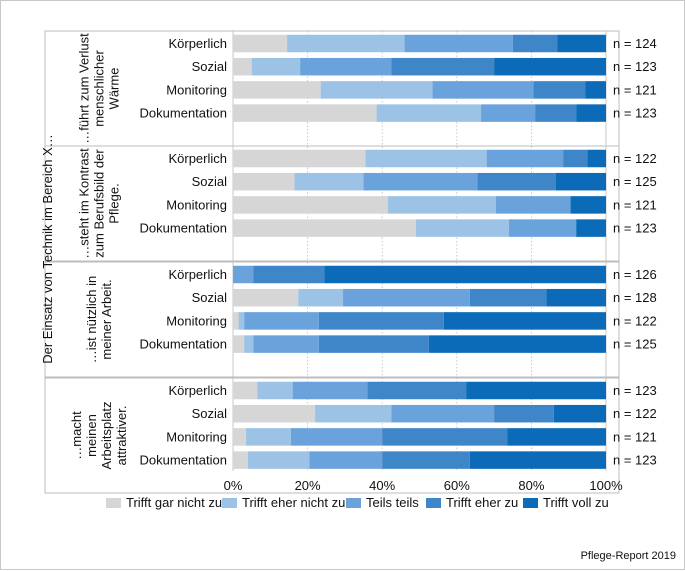 This screenshot has width=685, height=571. What do you see at coordinates (606, 485) in the screenshot?
I see `x-tick-label: 100%` at bounding box center [606, 485].